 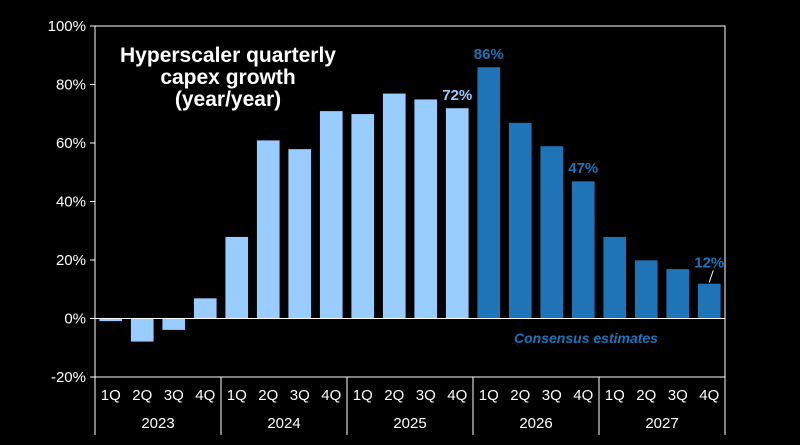 What do you see at coordinates (71, 260) in the screenshot?
I see `y-tick-label: 20%` at bounding box center [71, 260].